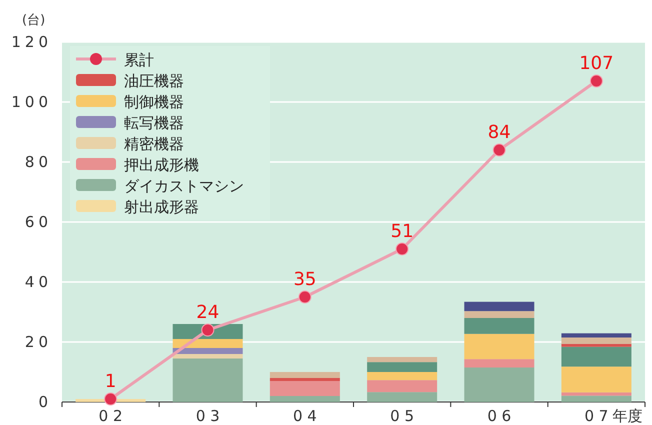 This screenshot has height=425, width=652. Describe the element at coordinates (154, 144) in the screenshot. I see `legend-label: 精密機器` at that location.